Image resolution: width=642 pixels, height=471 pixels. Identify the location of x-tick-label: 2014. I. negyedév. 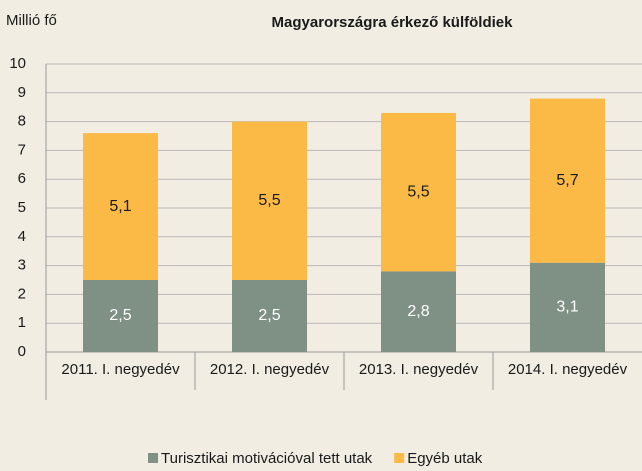
(568, 369).